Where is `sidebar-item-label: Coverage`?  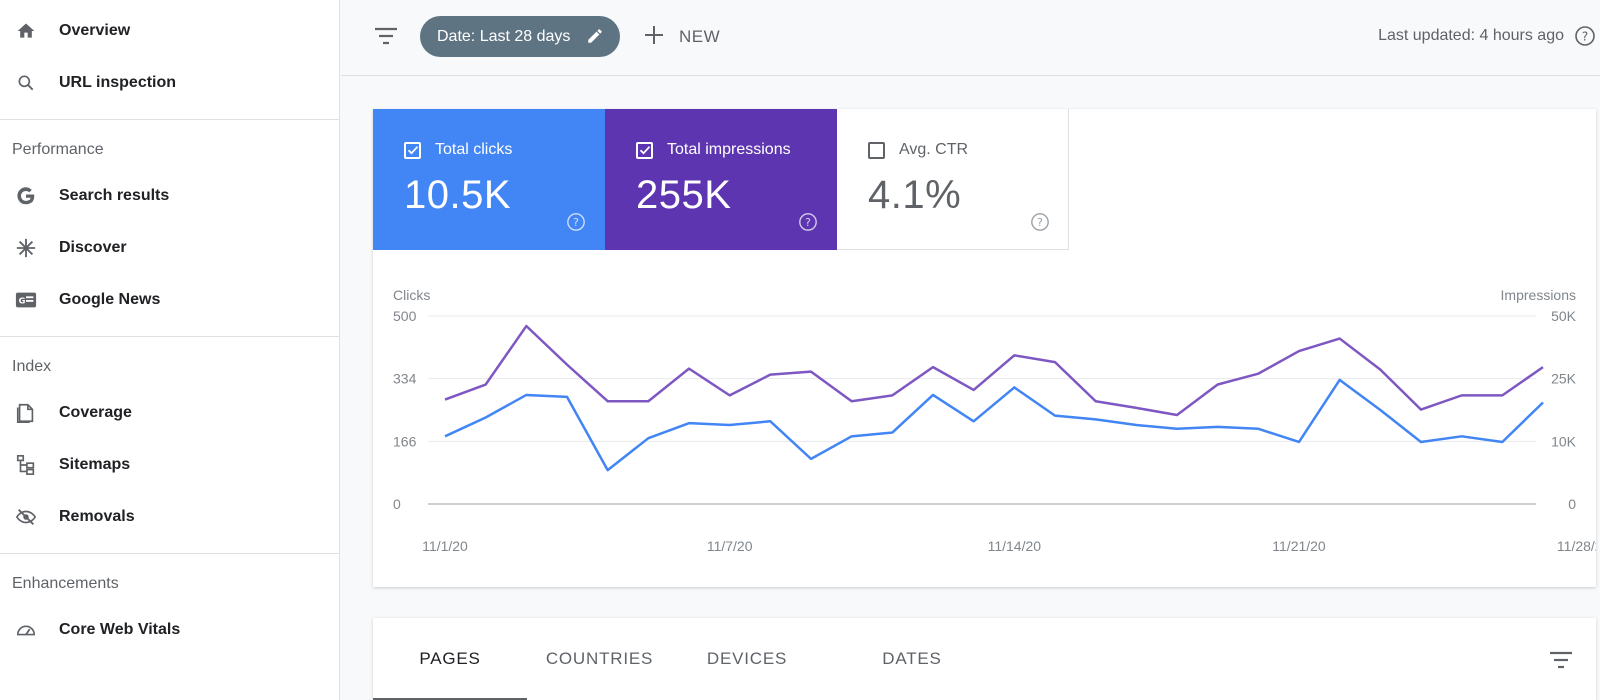
sidebar-item-label: Coverage is located at coordinates (95, 412).